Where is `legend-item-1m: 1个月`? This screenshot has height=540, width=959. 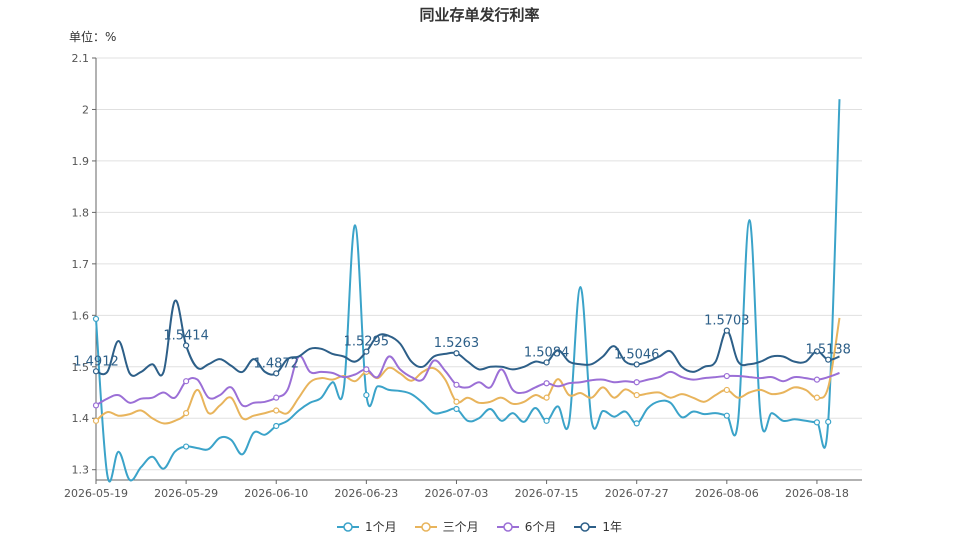 legend-item-1m: 1个月 is located at coordinates (367, 526).